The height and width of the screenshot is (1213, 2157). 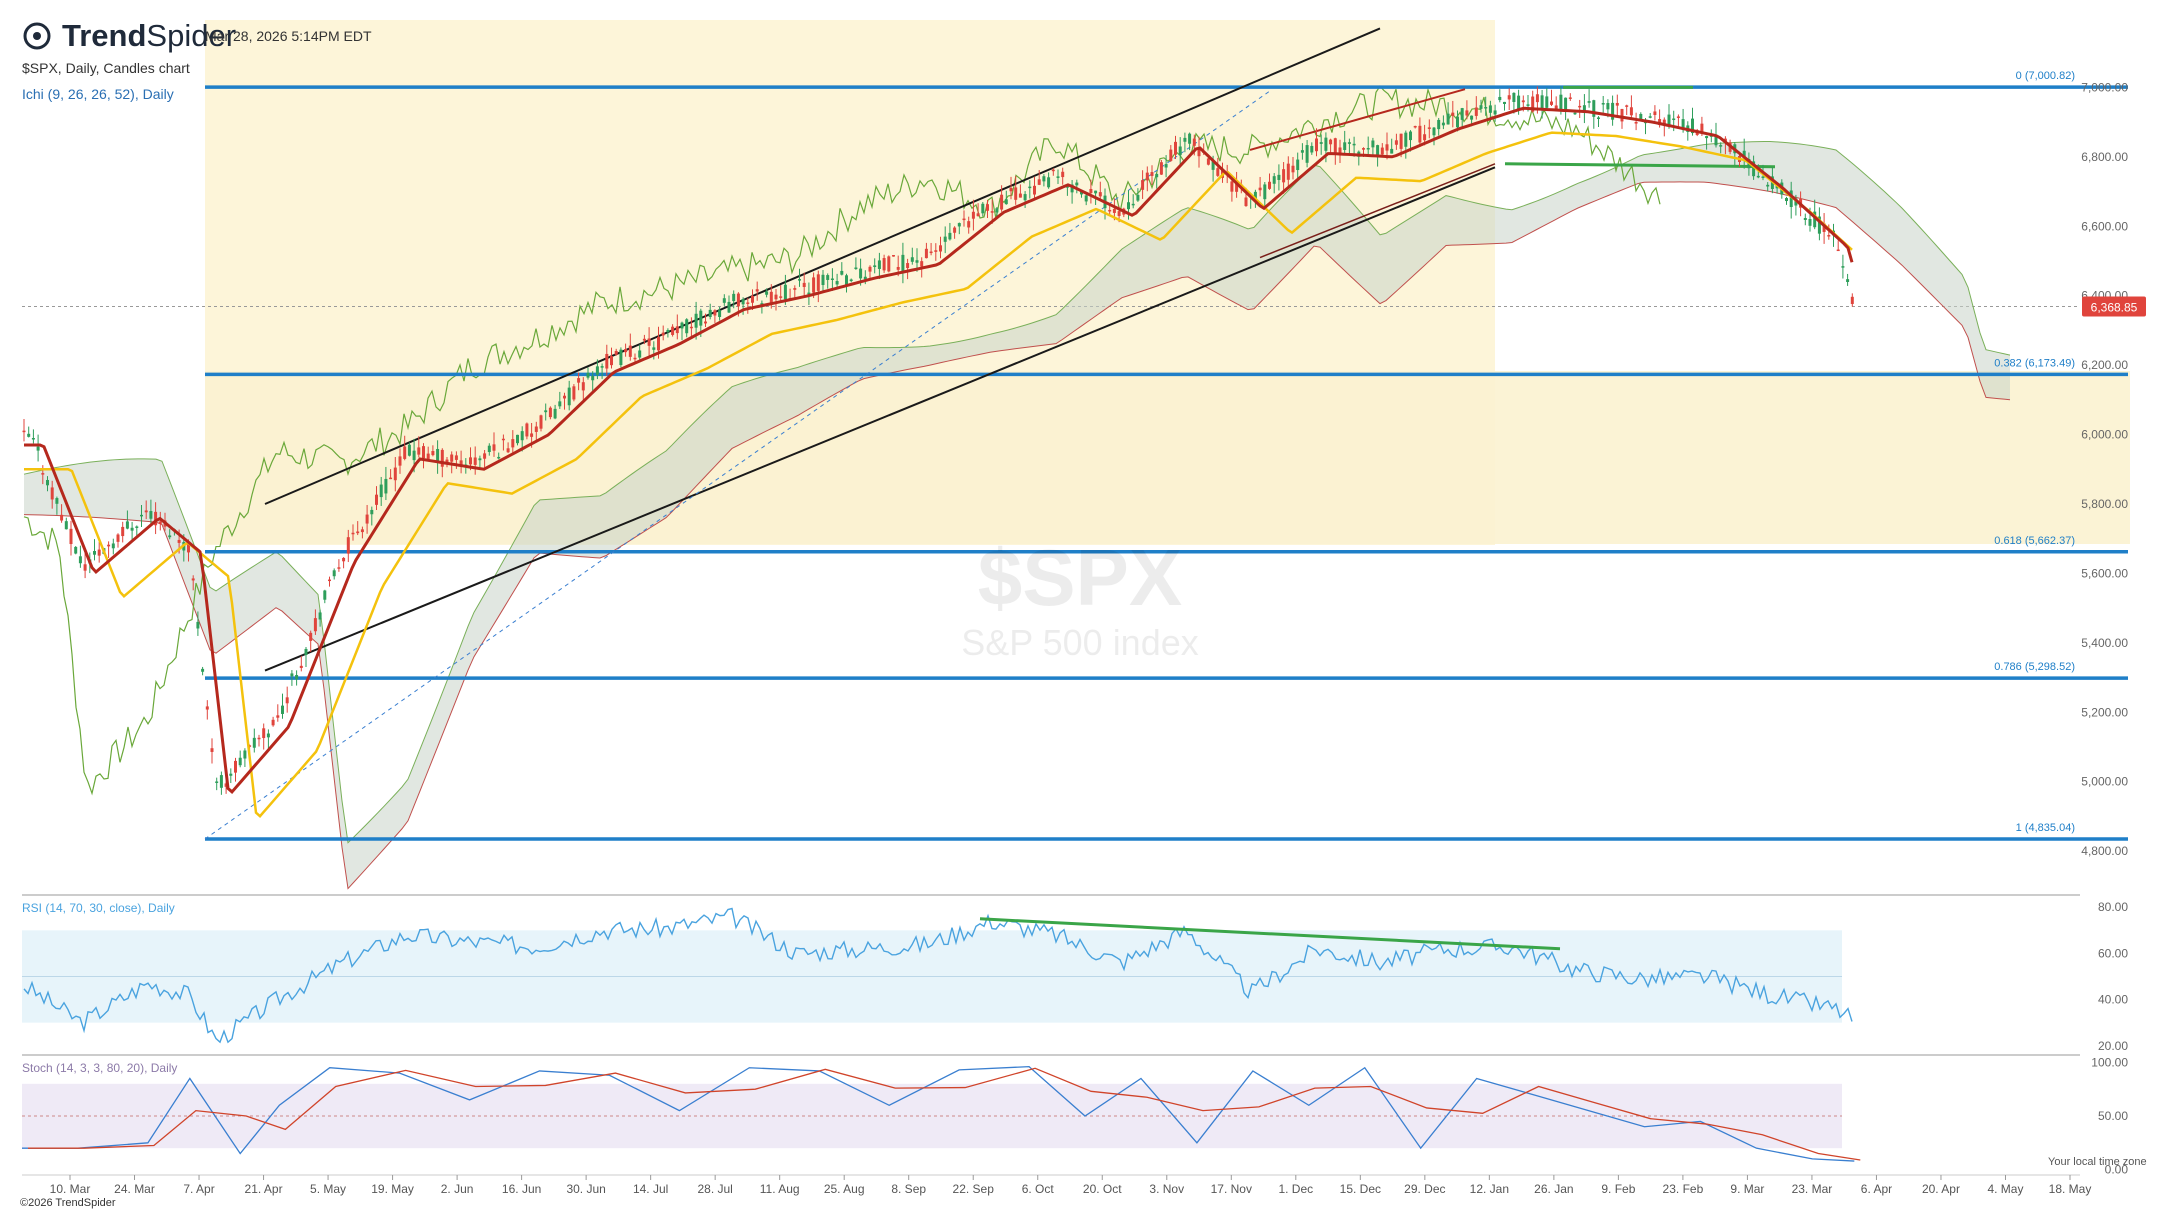 What do you see at coordinates (2097, 1162) in the screenshot?
I see `timezone-note: Your local time zone` at bounding box center [2097, 1162].